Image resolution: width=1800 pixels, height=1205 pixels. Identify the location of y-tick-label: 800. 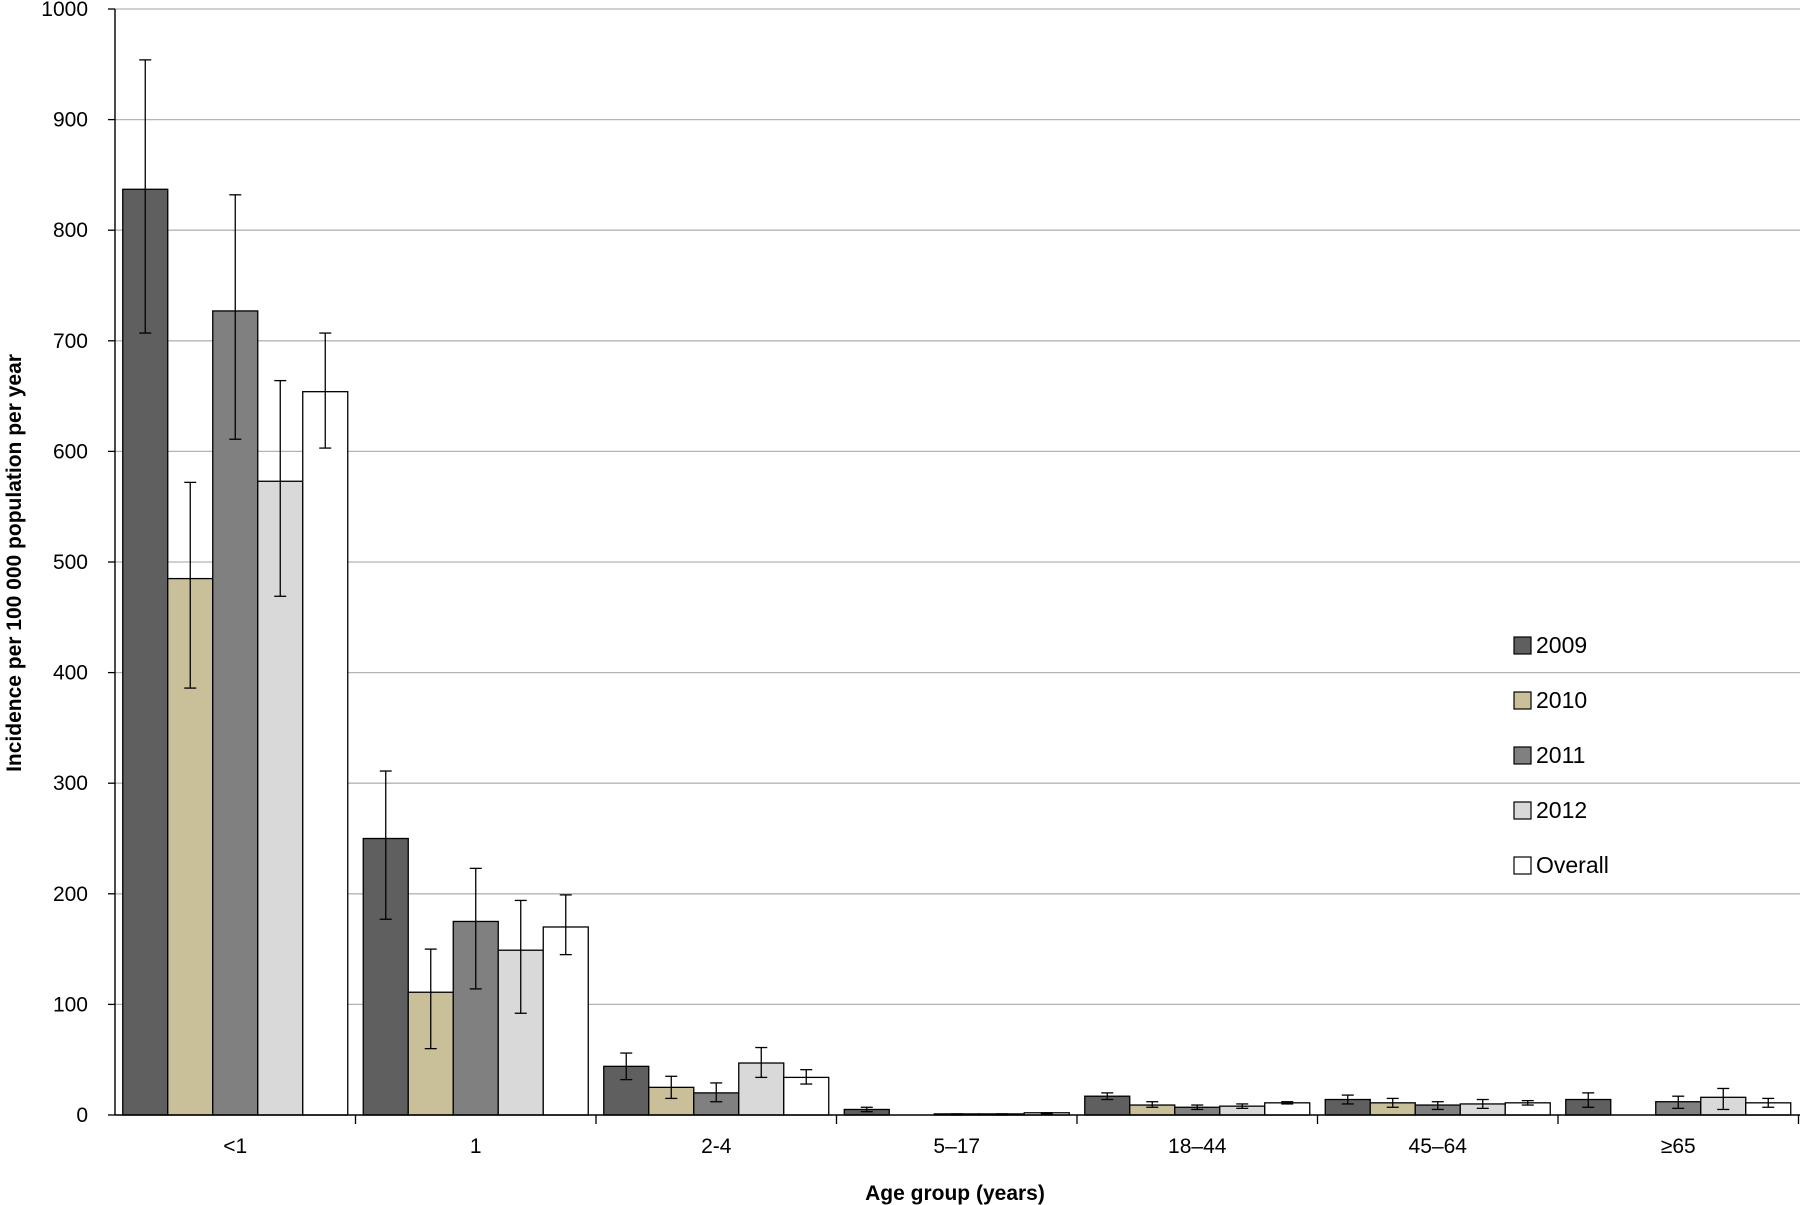
(70, 230).